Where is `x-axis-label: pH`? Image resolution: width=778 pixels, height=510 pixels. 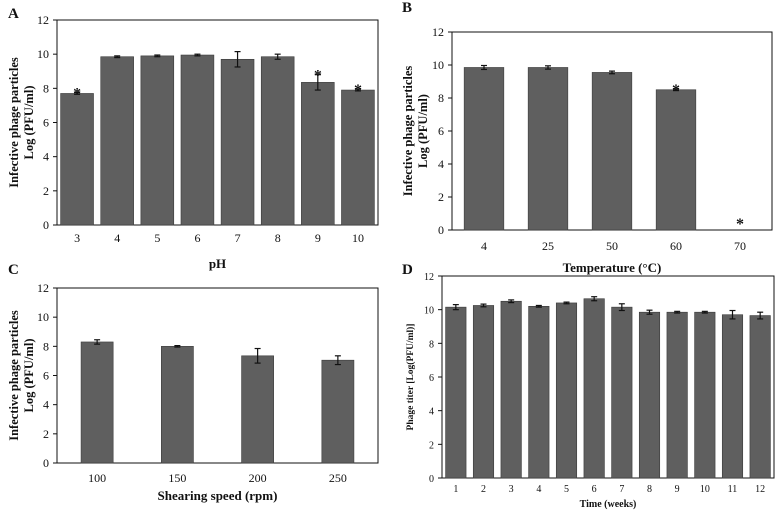
x-axis-label: pH is located at coordinates (217, 263).